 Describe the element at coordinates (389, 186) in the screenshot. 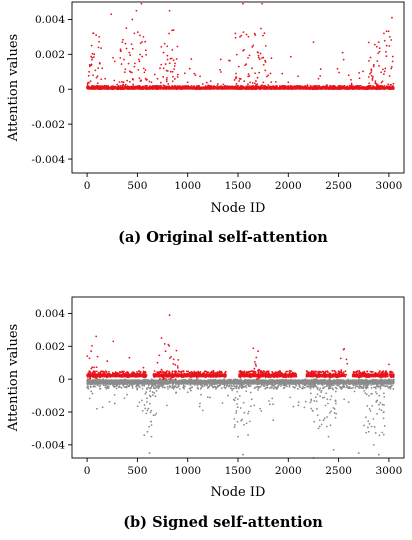

I see `x-tick-label: 3000` at that location.